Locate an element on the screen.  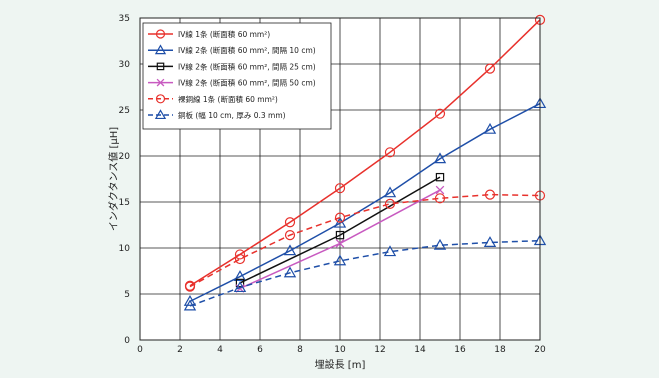
y-tick-label: 35 is located at coordinates (124, 19).